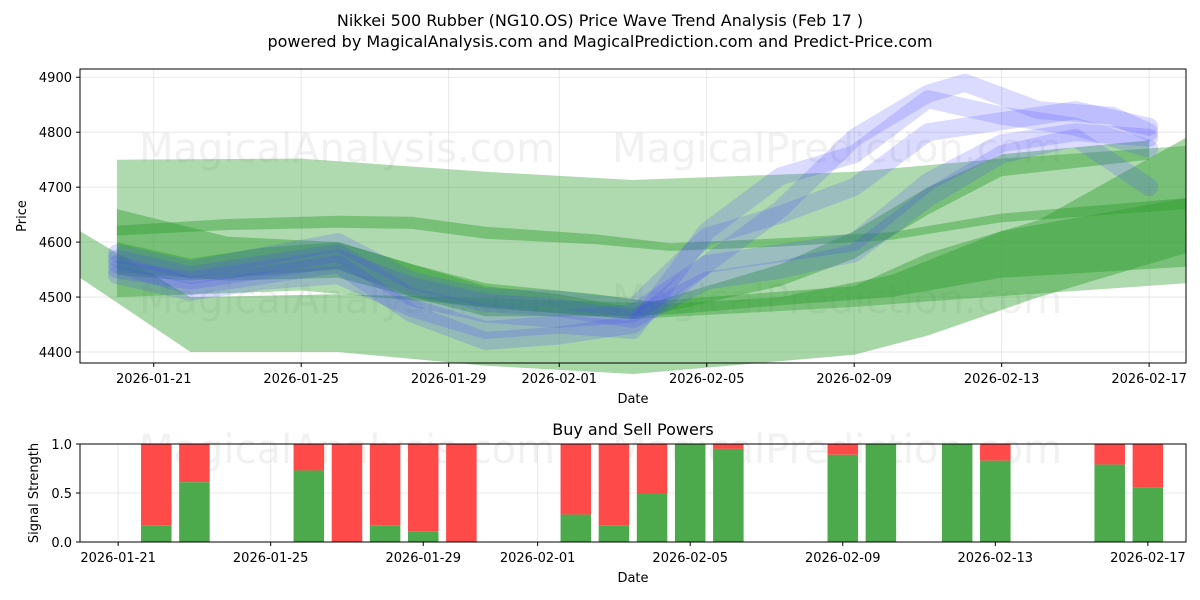  I want to click on power-y-tick-label: 1.0, so click(61, 445).